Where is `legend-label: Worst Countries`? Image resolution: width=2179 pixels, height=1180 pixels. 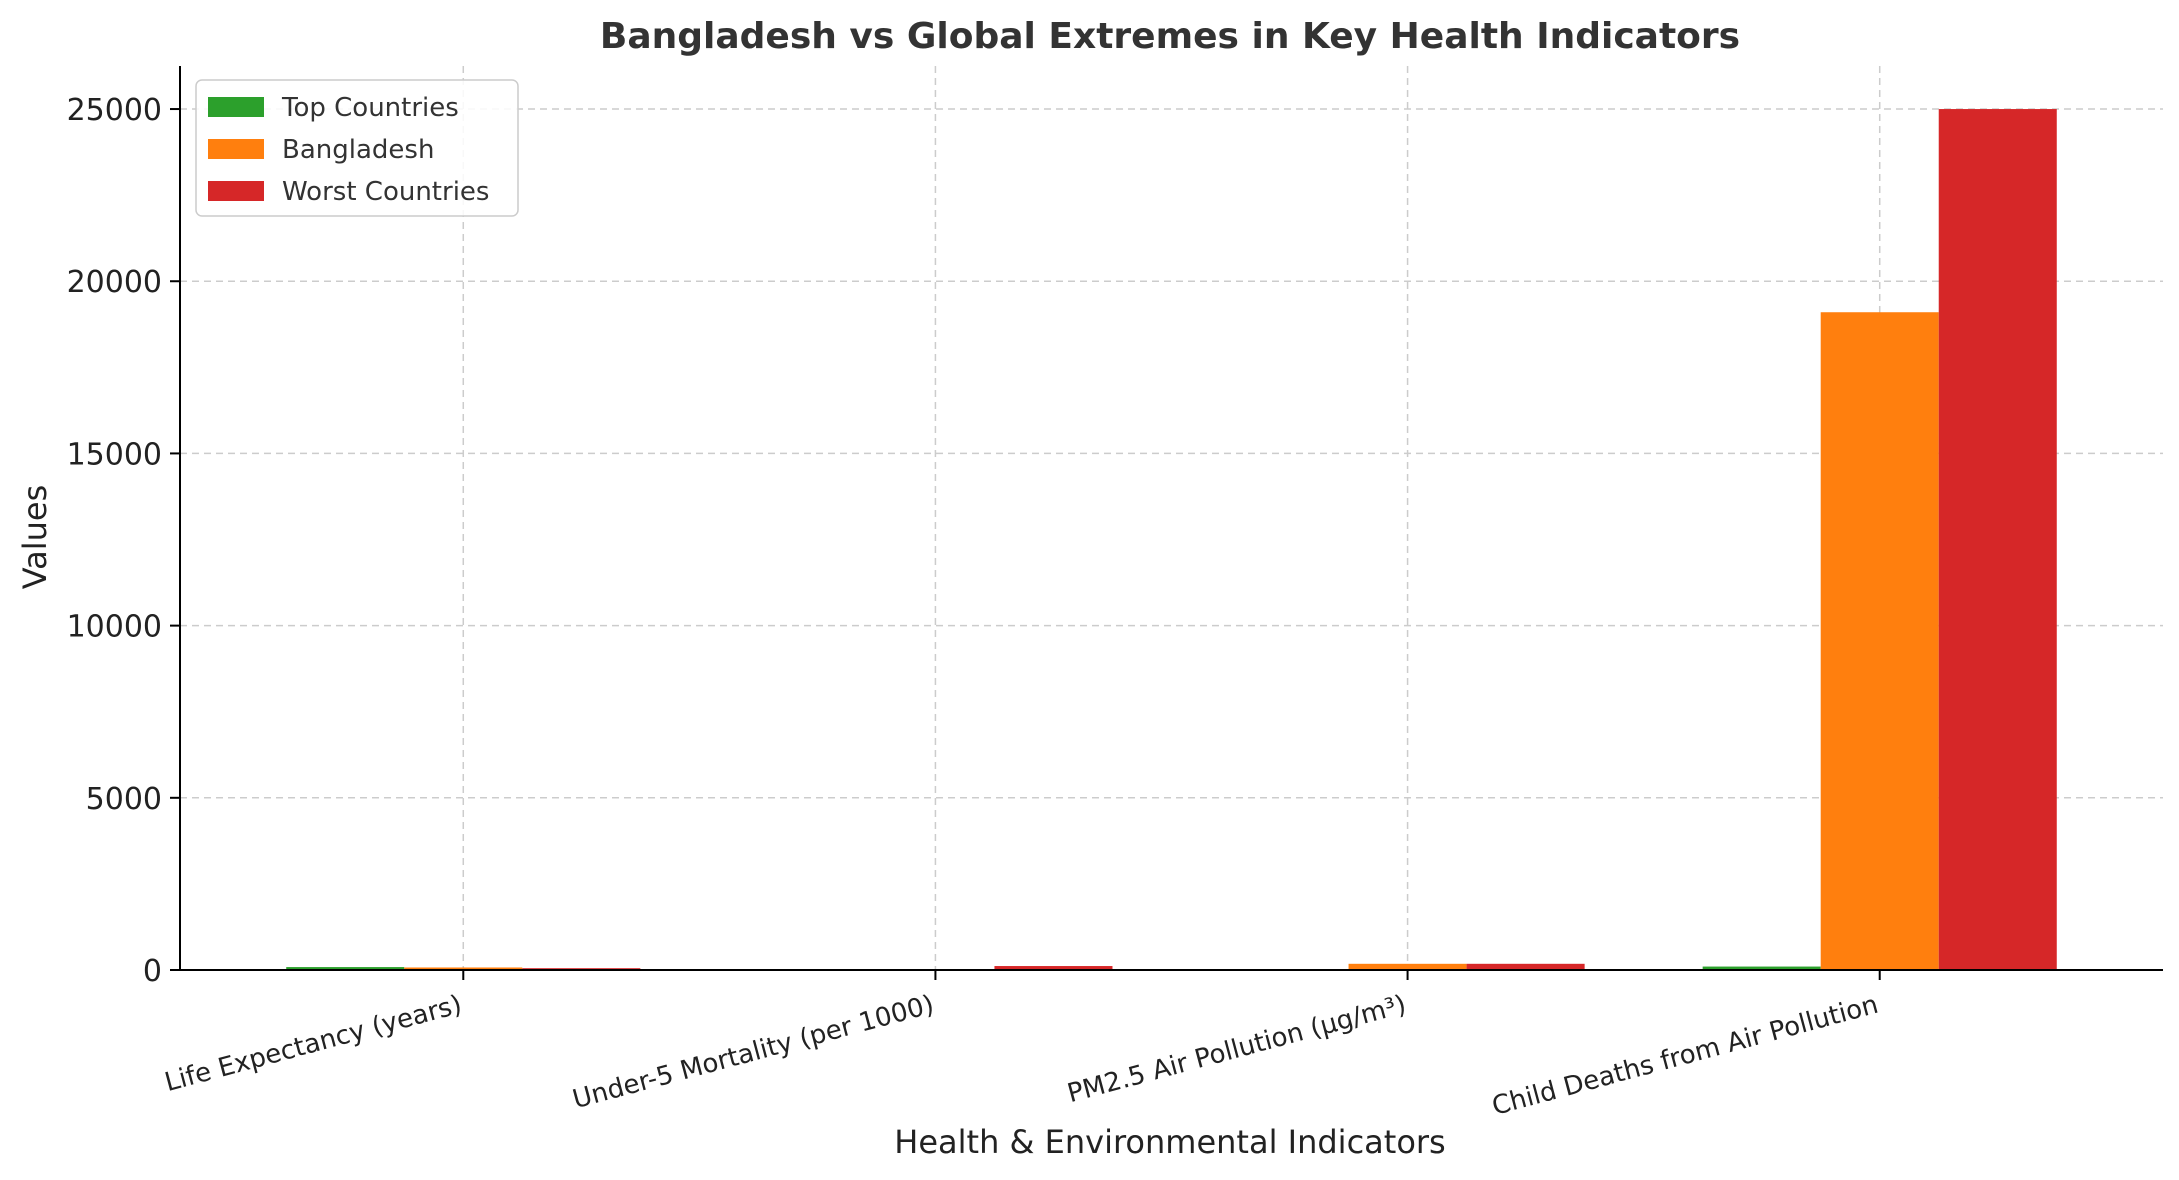
legend-label: Worst Countries is located at coordinates (385, 192).